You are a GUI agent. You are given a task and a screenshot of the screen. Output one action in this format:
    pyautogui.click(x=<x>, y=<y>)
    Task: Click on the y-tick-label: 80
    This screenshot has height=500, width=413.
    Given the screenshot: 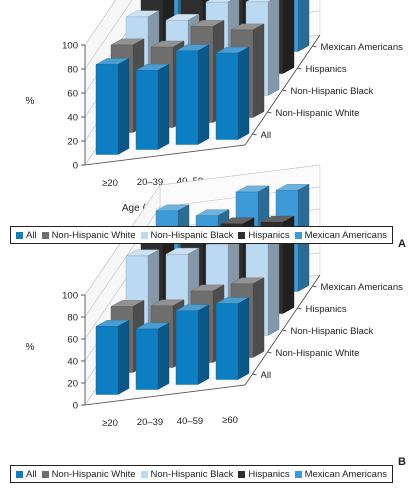 What is the action you would take?
    pyautogui.click(x=72, y=70)
    